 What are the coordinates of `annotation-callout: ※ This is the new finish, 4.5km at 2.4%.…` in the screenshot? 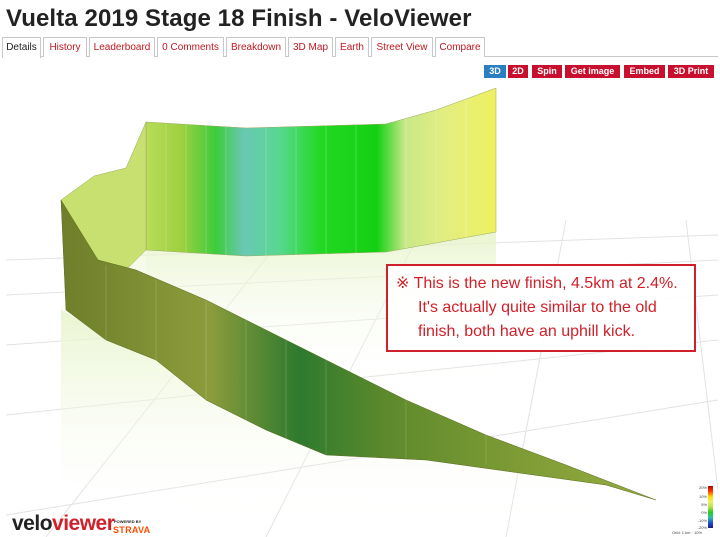 It's located at (541, 308).